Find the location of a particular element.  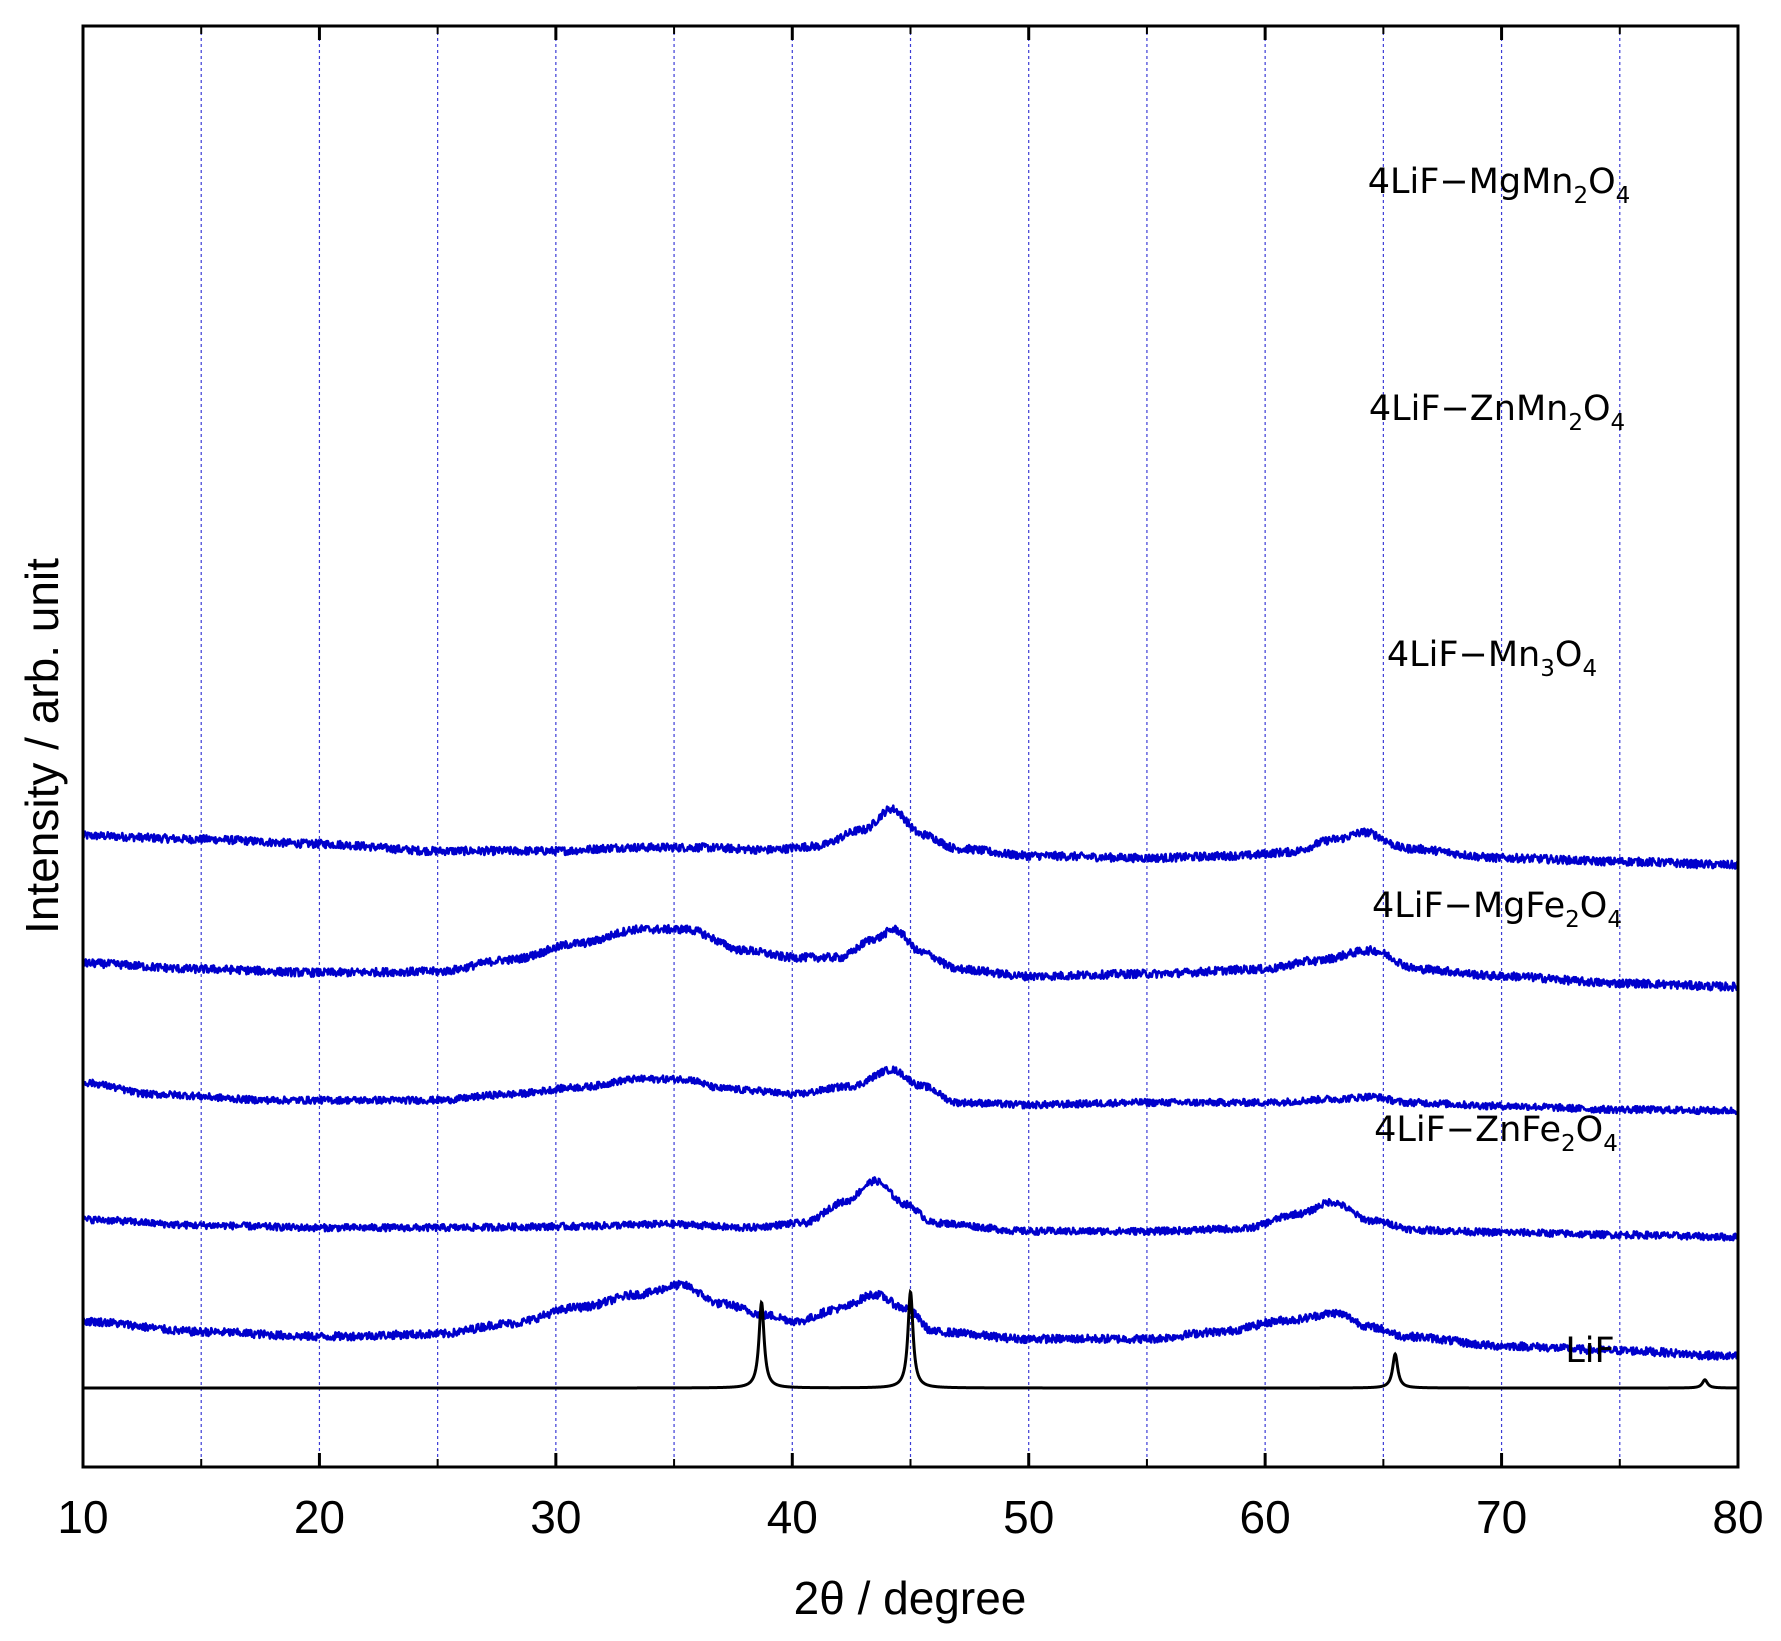

y-axis-title: Intensity / arb. unit is located at coordinates (42, 746).